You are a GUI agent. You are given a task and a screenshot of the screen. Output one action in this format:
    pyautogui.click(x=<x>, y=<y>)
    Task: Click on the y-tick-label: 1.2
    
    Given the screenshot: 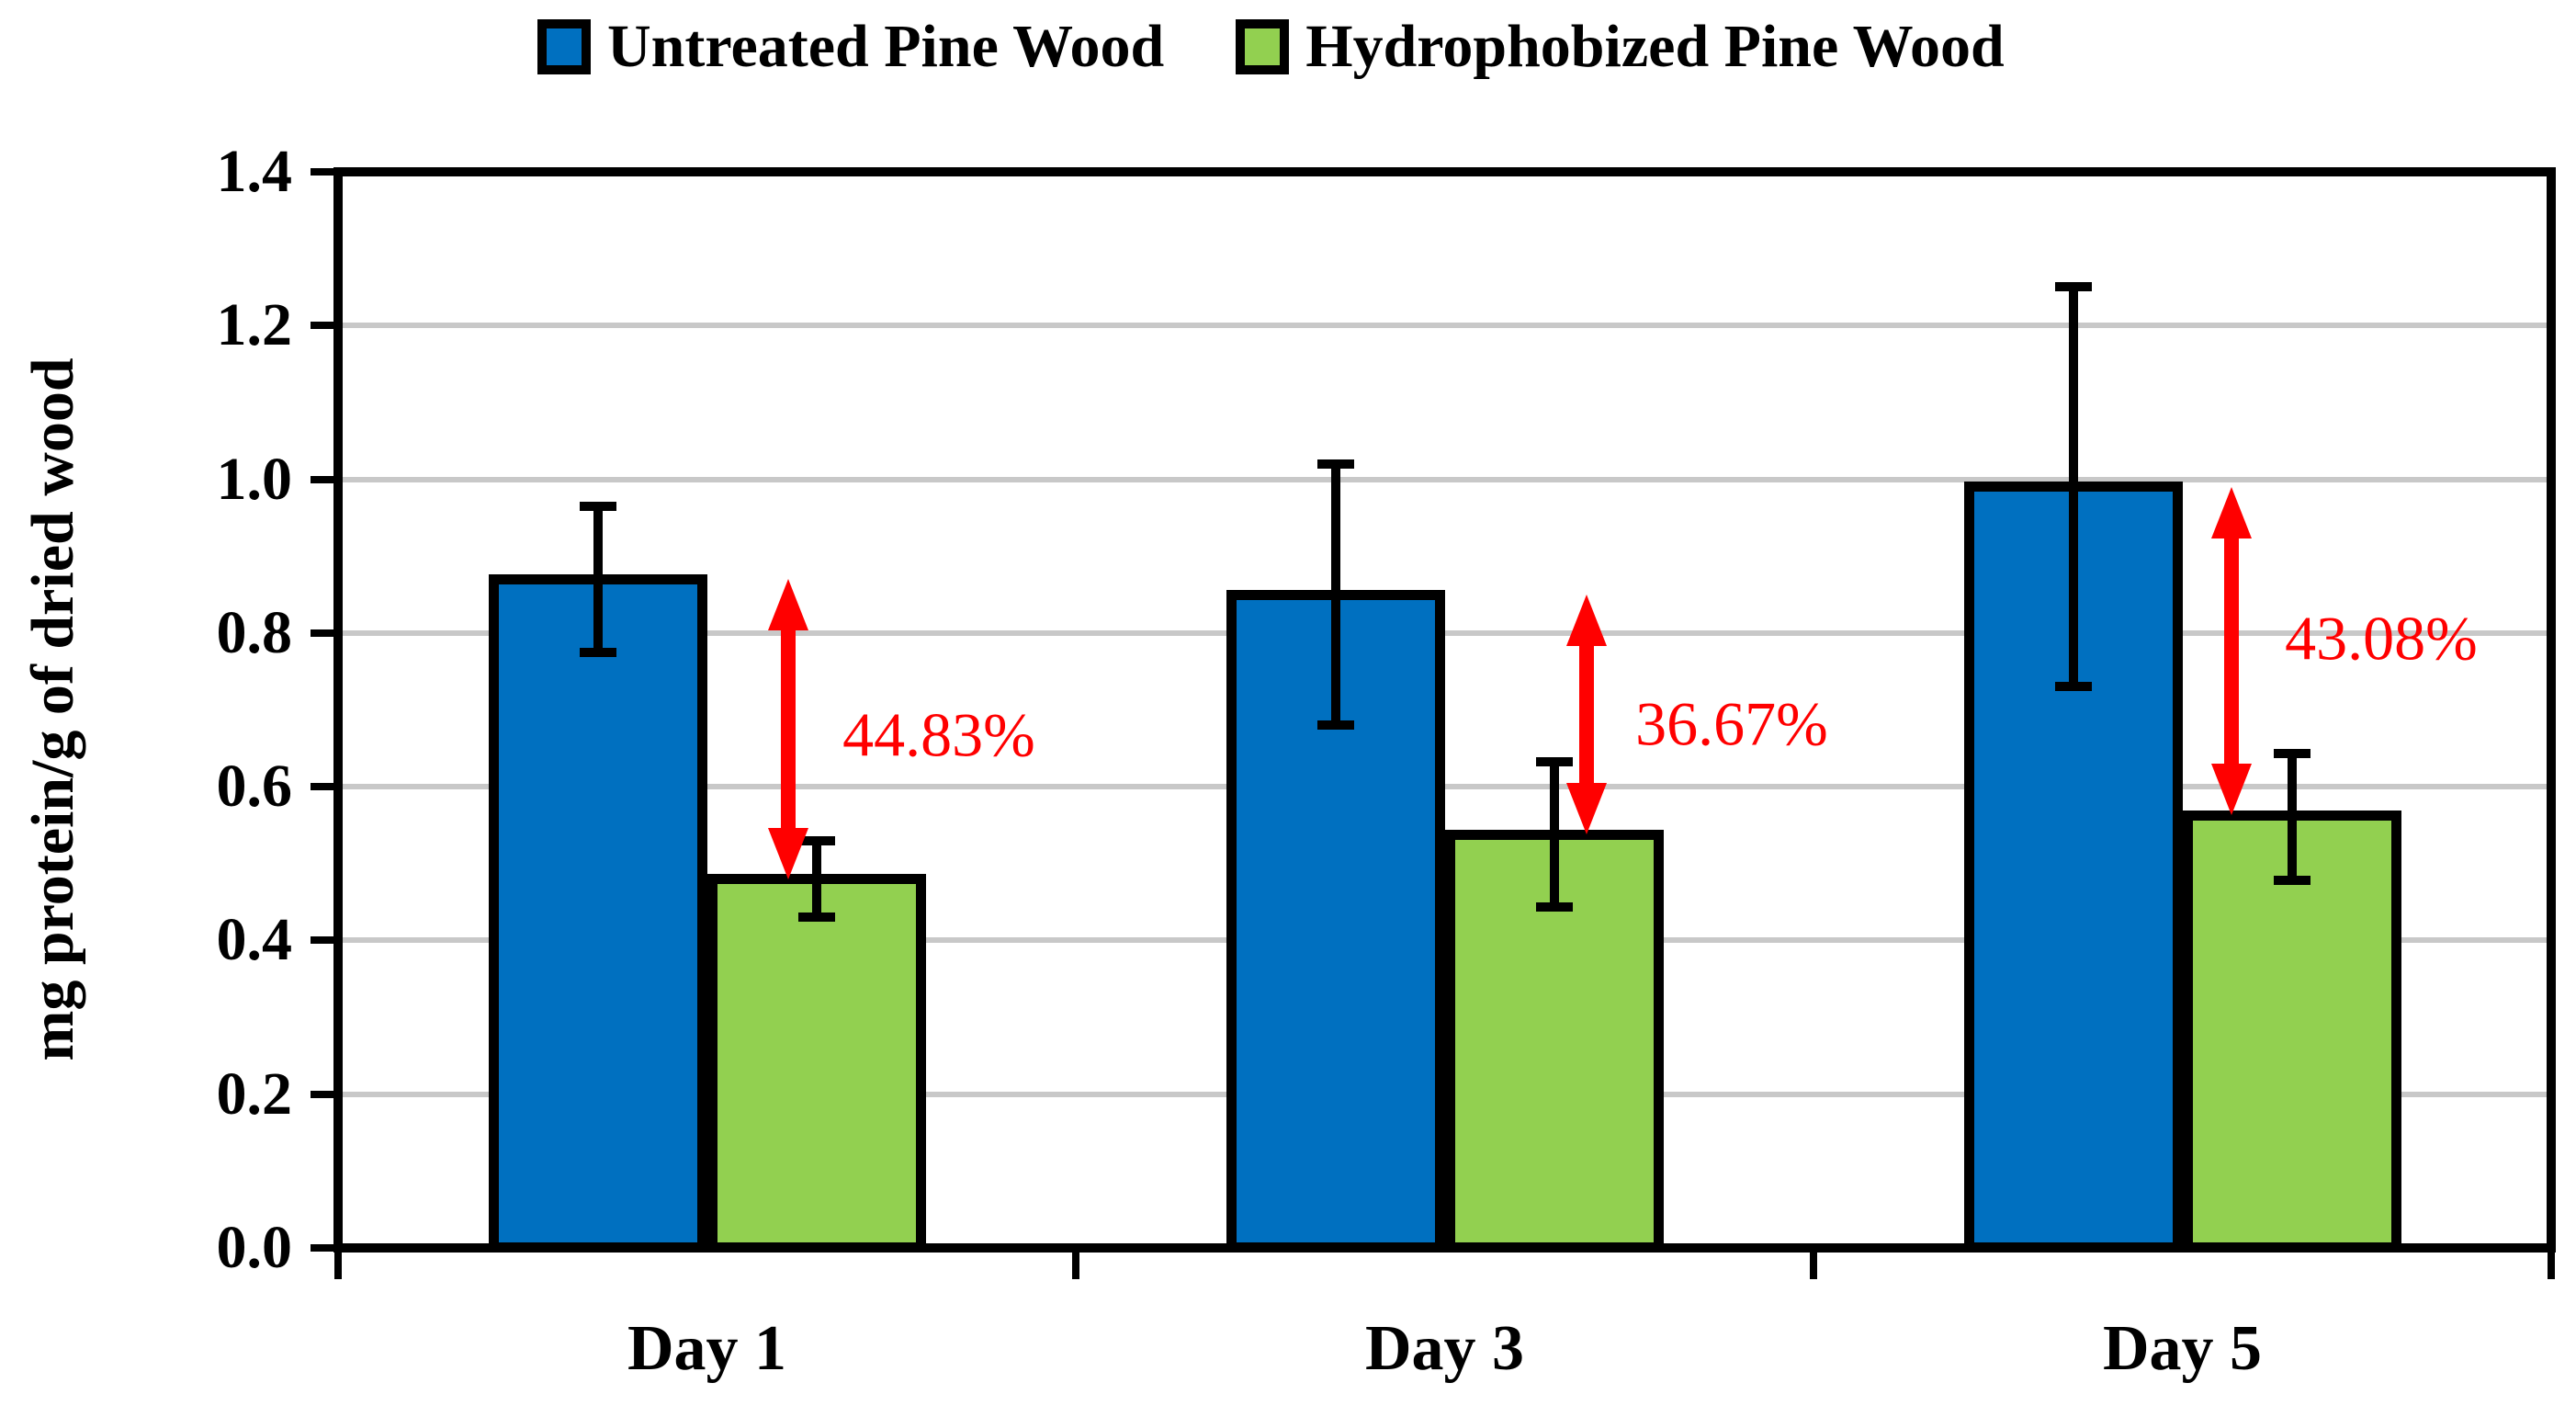 What is the action you would take?
    pyautogui.click(x=254, y=325)
    